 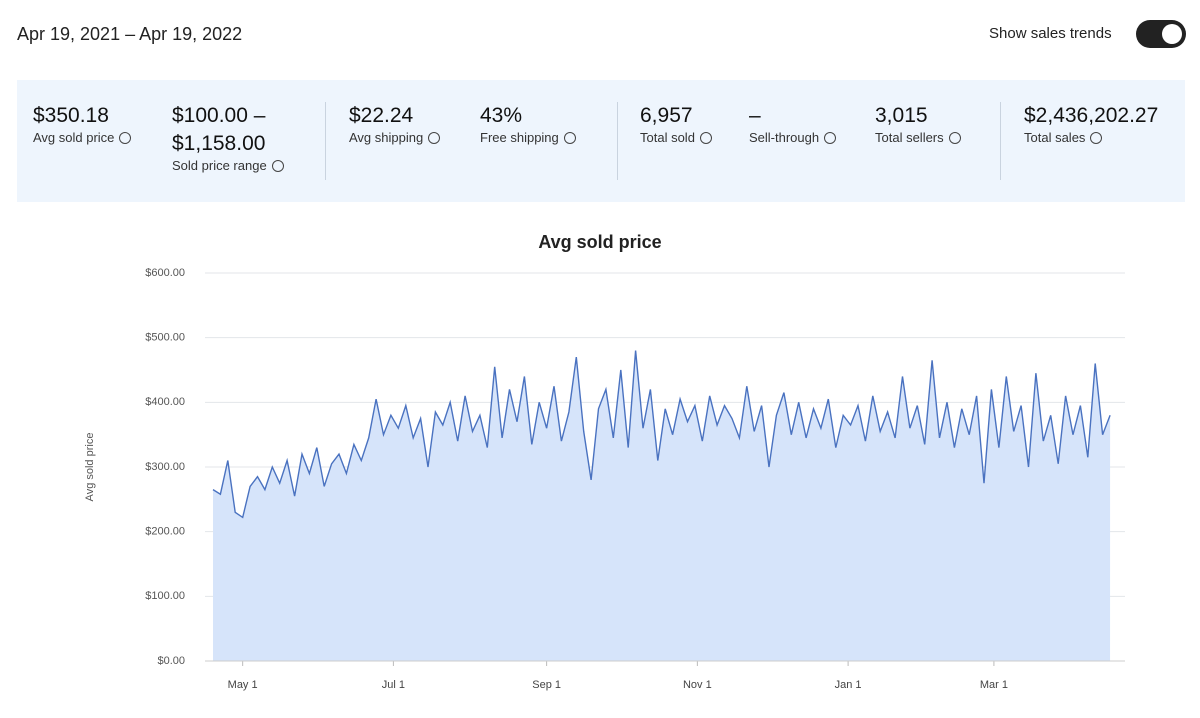 I want to click on x-tick-label: Sep 1, so click(x=546, y=685).